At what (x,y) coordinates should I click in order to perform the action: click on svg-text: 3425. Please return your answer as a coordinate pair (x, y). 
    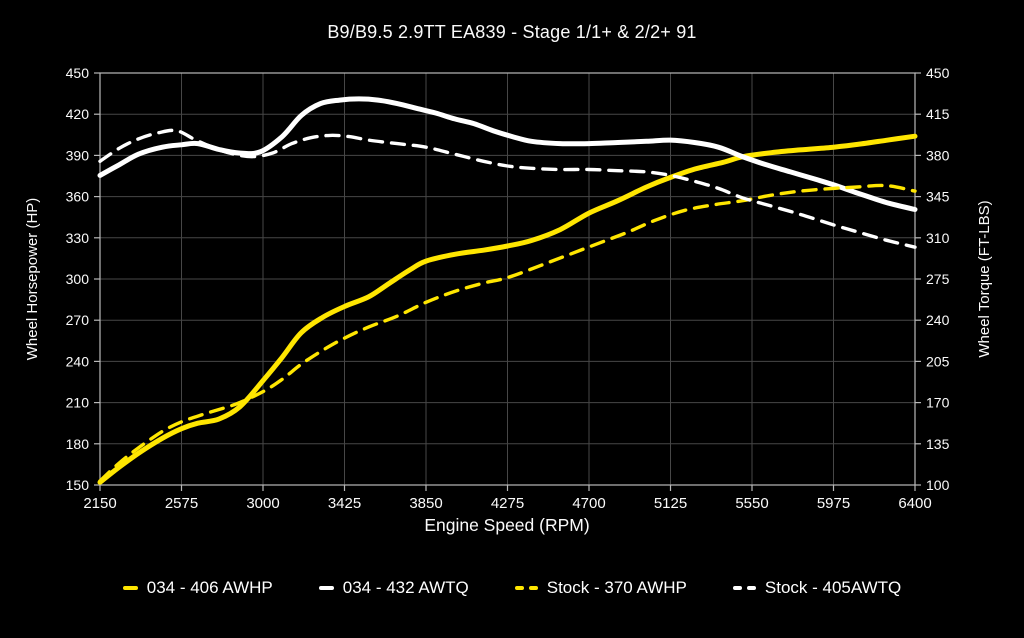
    Looking at the image, I should click on (344, 503).